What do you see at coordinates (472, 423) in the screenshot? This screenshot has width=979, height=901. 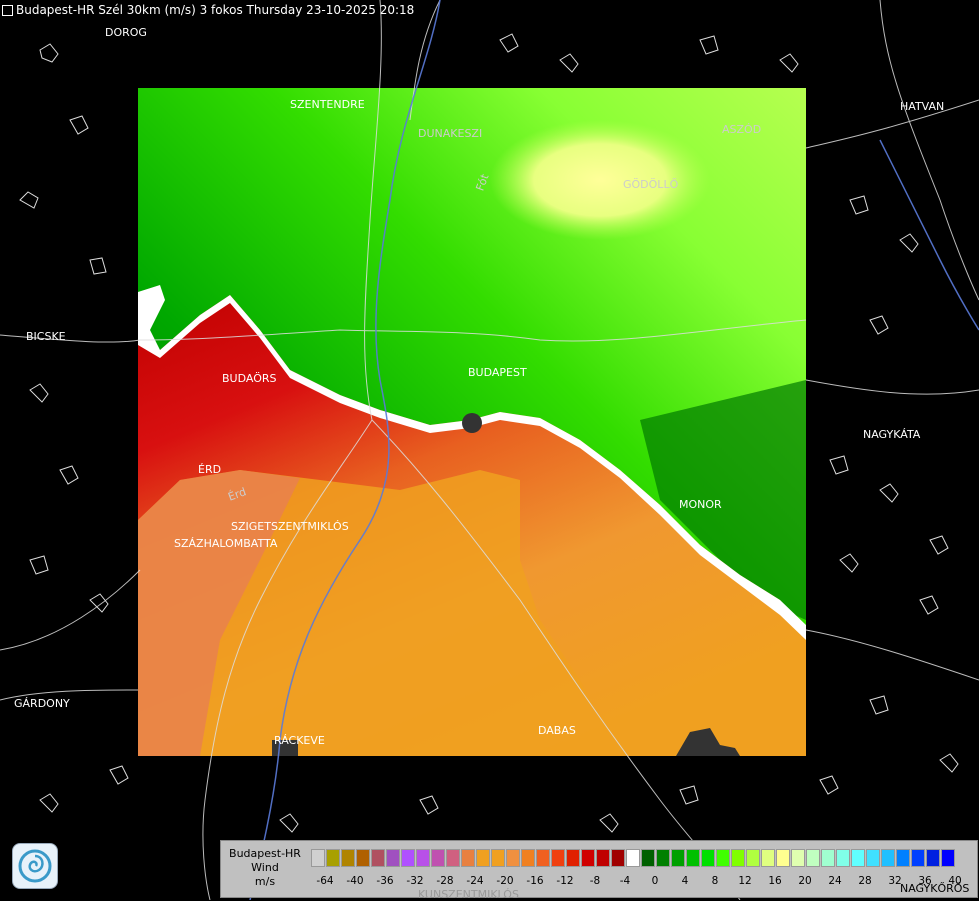 I see `radar-gap-budapest` at bounding box center [472, 423].